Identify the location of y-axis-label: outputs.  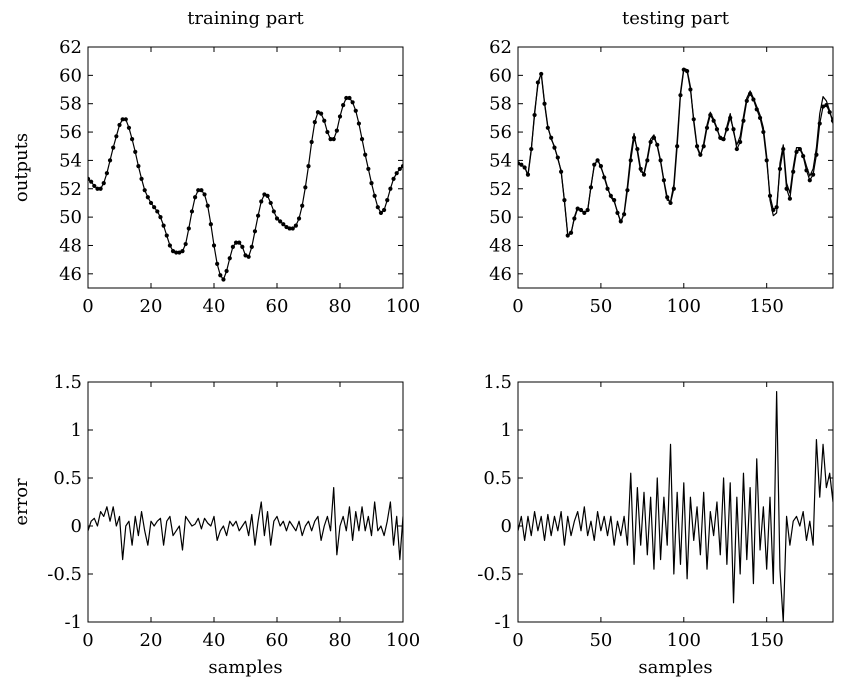
(21, 167).